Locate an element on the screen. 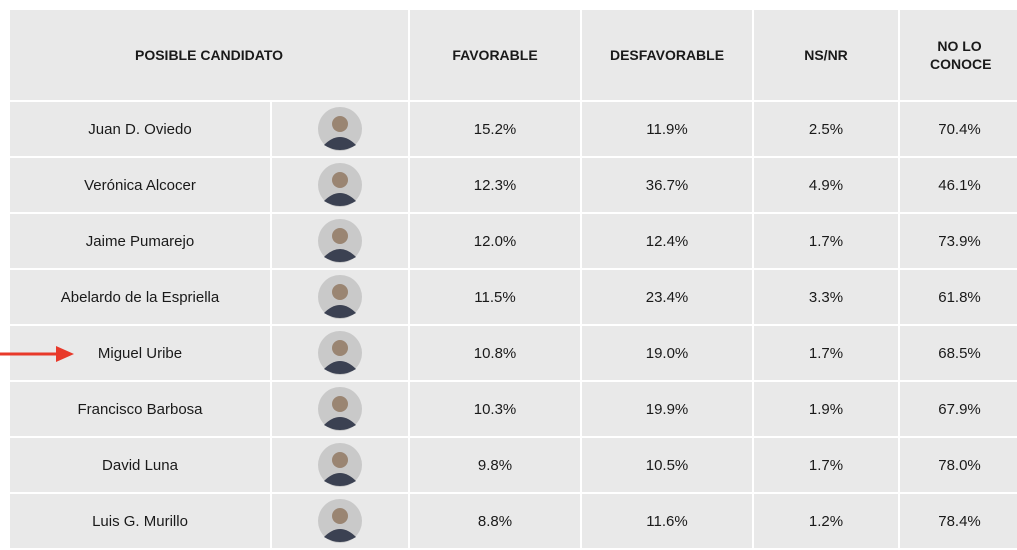 This screenshot has width=1017, height=550. percentage-cell: 11.9% is located at coordinates (667, 129).